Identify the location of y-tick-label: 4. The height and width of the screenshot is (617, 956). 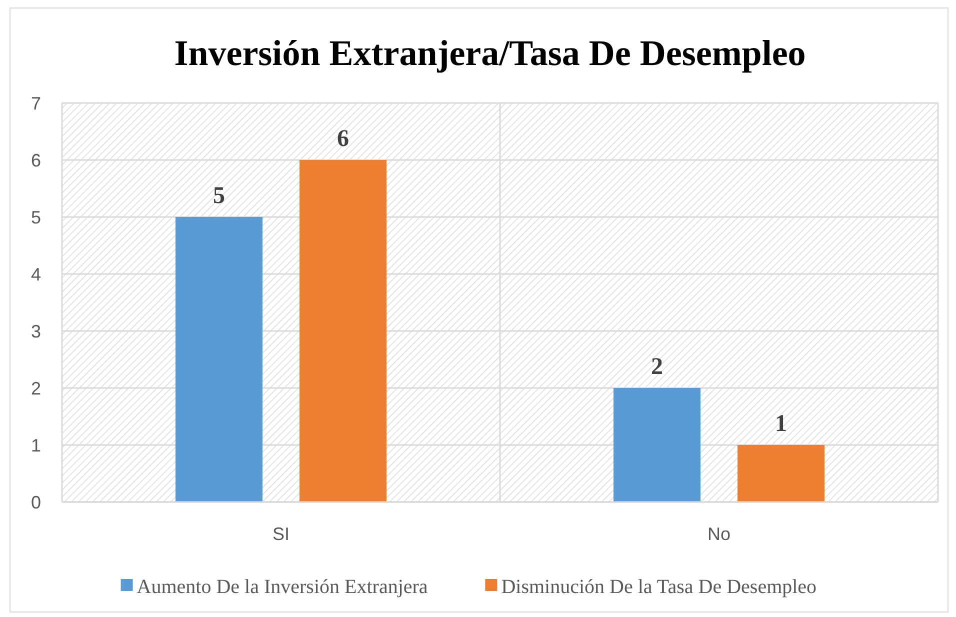
(36, 274).